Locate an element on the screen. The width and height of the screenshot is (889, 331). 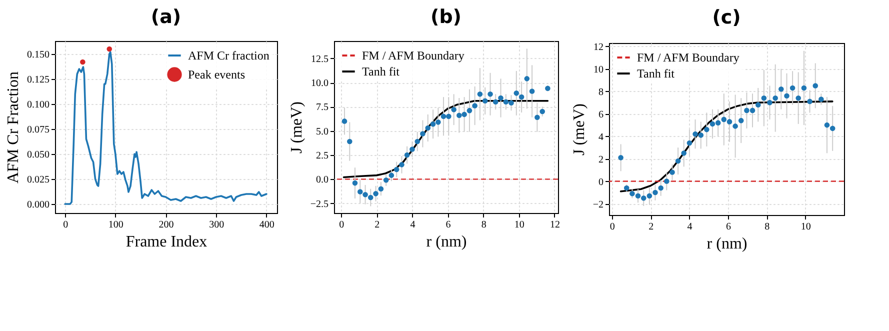
x-tick-label: 100 is located at coordinates (116, 225).